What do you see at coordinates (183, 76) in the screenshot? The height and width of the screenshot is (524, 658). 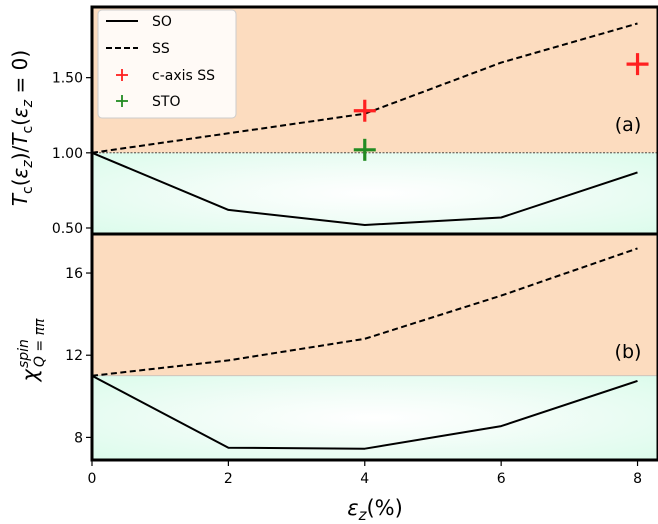 I see `legend-label-c-axis-ss: c-axis SS` at bounding box center [183, 76].